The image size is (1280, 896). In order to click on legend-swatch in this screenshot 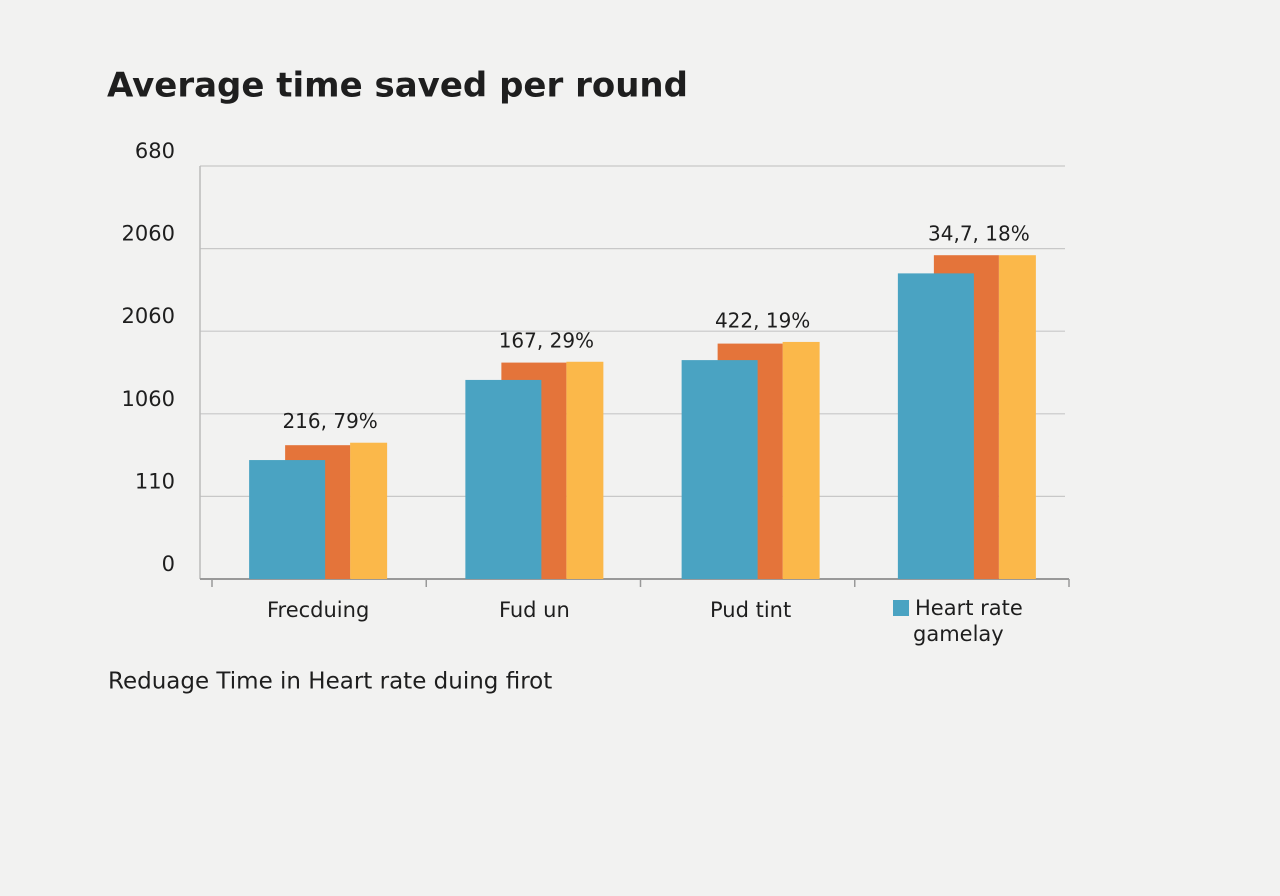, I will do `click(901, 608)`.